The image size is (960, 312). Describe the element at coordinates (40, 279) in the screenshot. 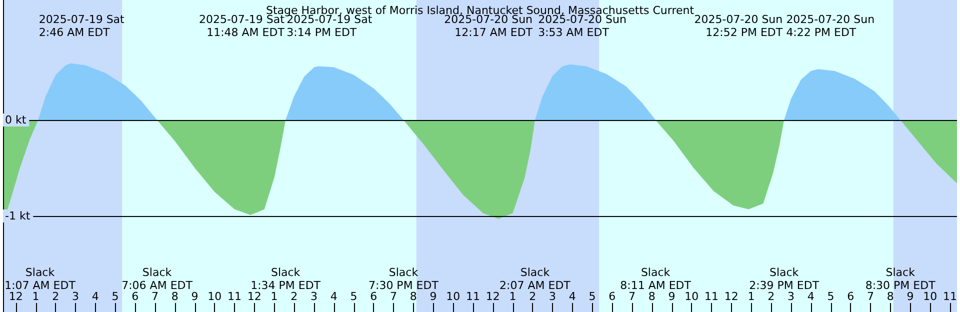

I see `annotation: Slack 1:07 AM EDT` at that location.